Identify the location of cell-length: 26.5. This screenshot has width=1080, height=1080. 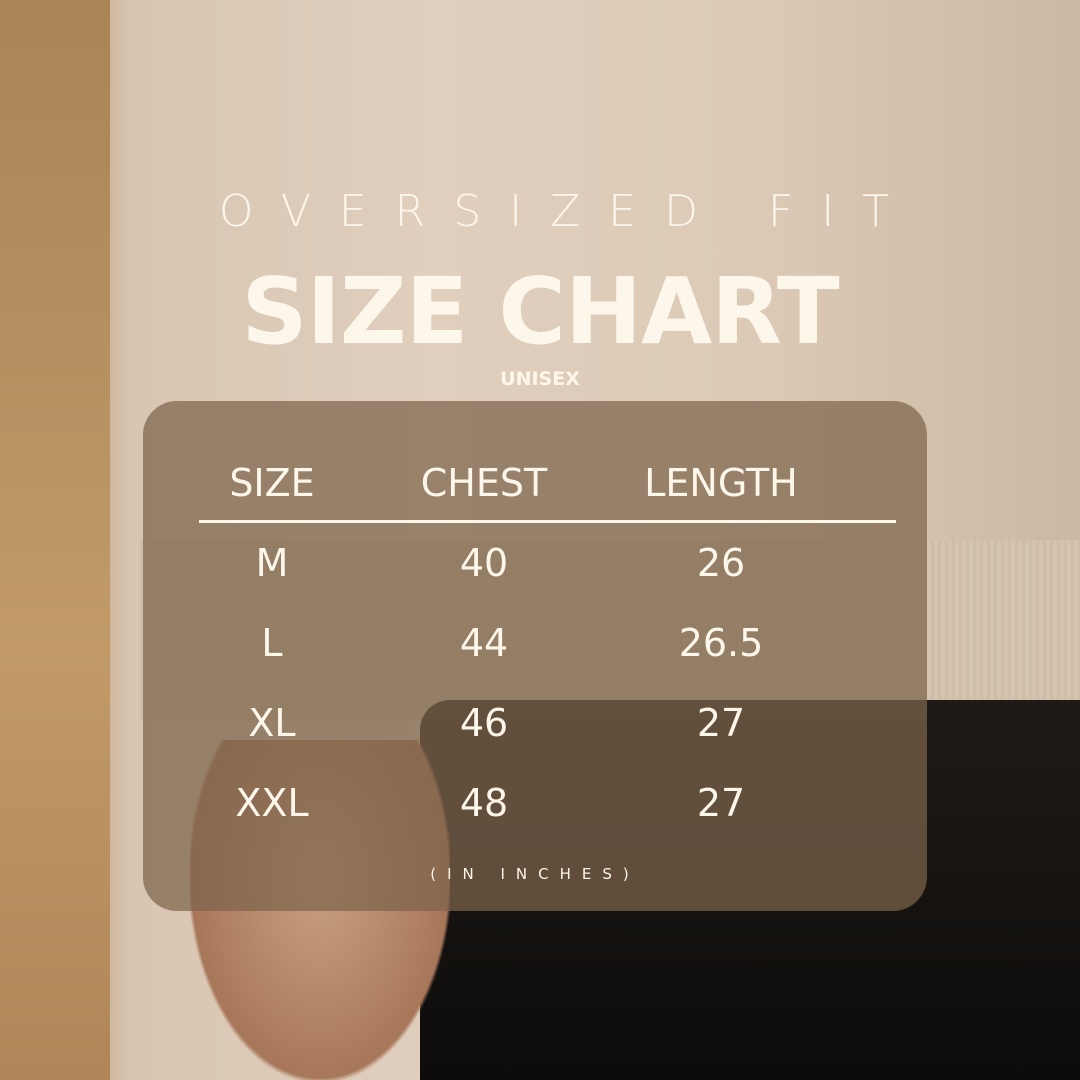
(721, 643).